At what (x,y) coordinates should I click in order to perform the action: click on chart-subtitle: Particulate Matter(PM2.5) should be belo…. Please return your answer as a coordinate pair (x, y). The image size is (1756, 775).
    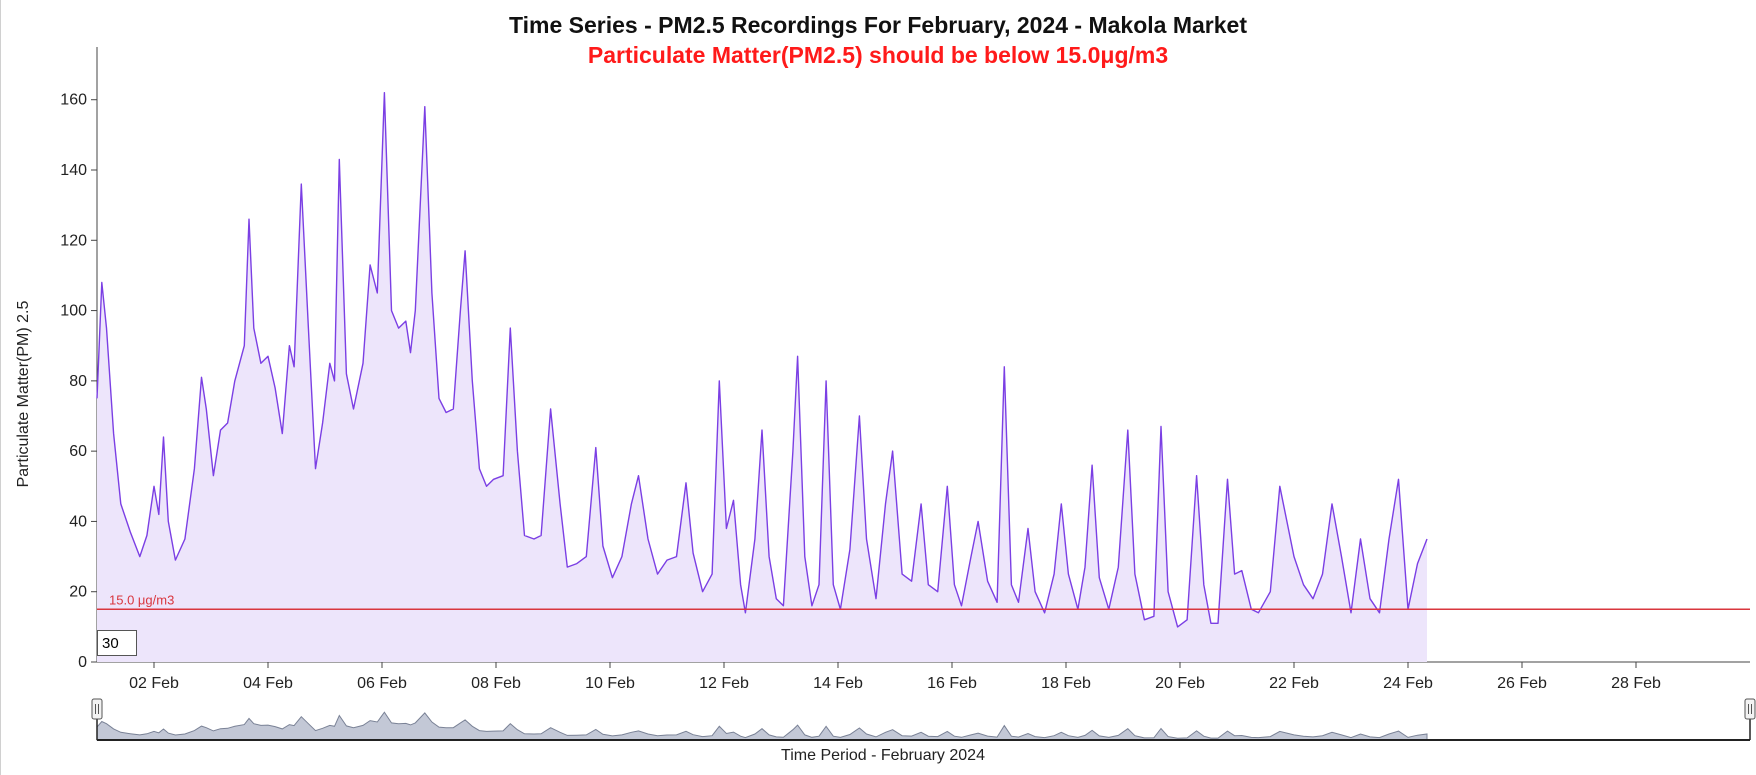
    Looking at the image, I should click on (878, 55).